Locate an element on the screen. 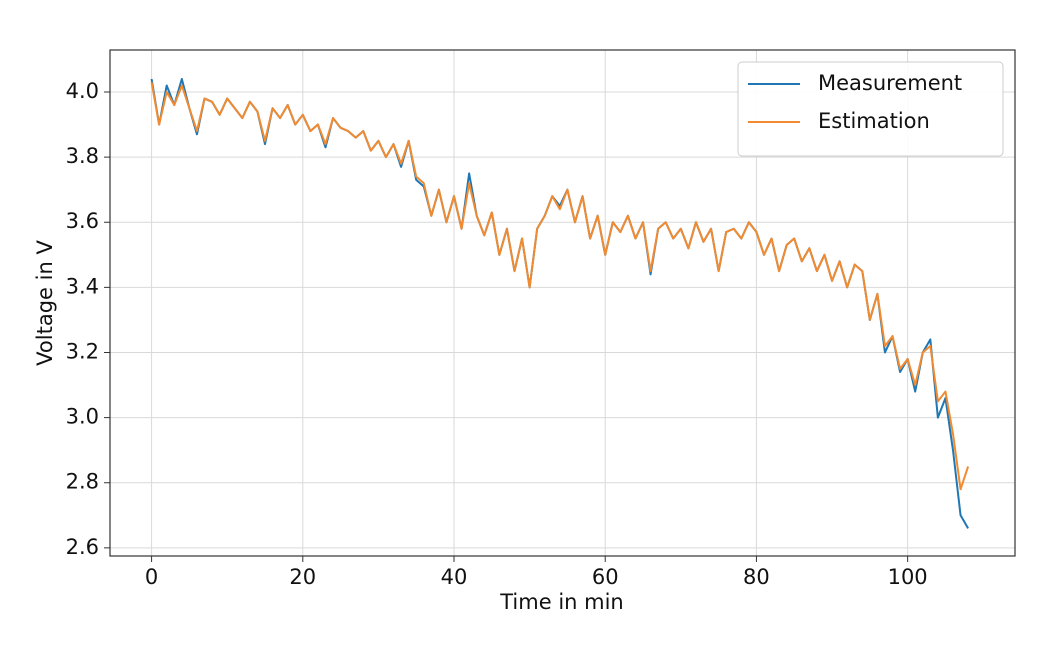 This screenshot has height=658, width=1064. y-axis-label: Voltage in V is located at coordinates (45, 303).